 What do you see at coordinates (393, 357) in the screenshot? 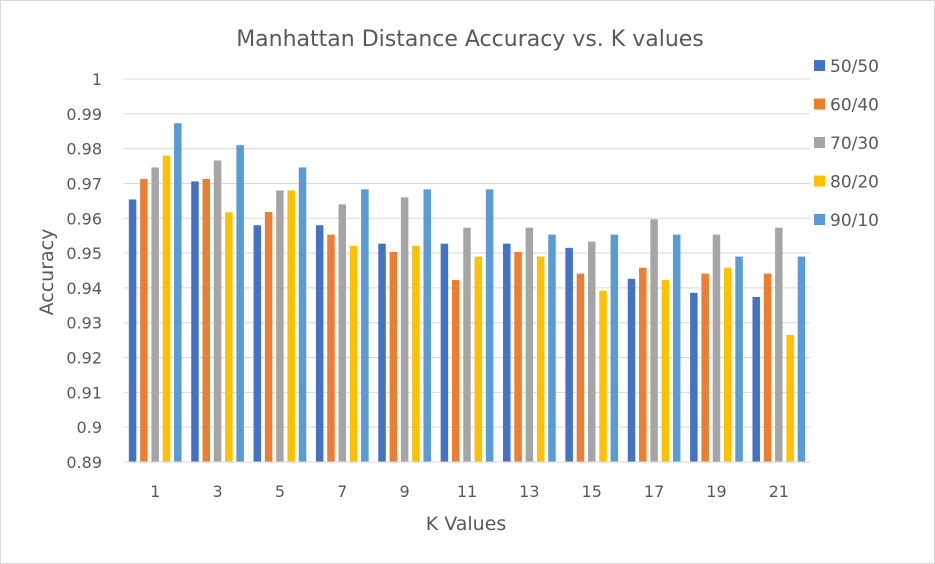
I see `bar-60-40-k9` at bounding box center [393, 357].